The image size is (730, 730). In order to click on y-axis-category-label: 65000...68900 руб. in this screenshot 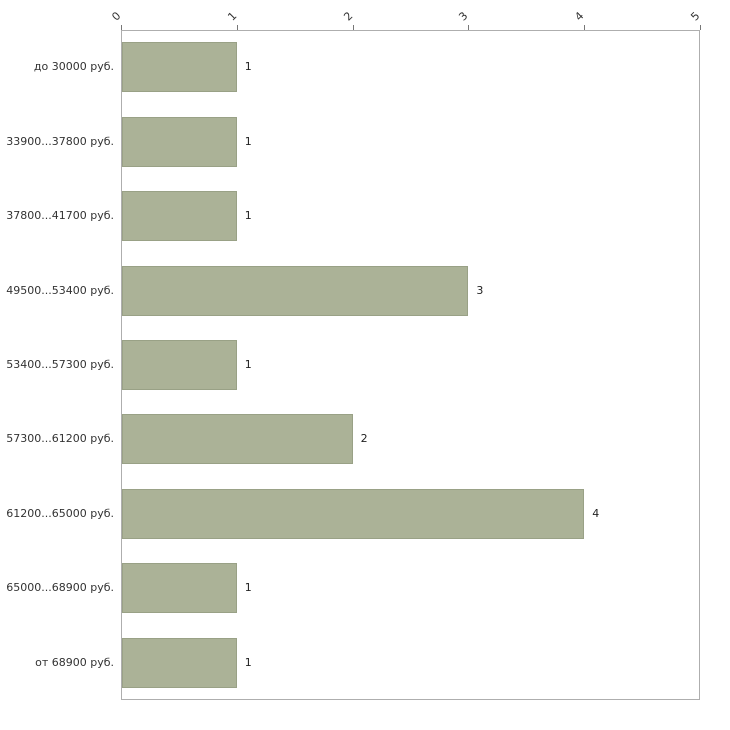, I will do `click(60, 588)`.